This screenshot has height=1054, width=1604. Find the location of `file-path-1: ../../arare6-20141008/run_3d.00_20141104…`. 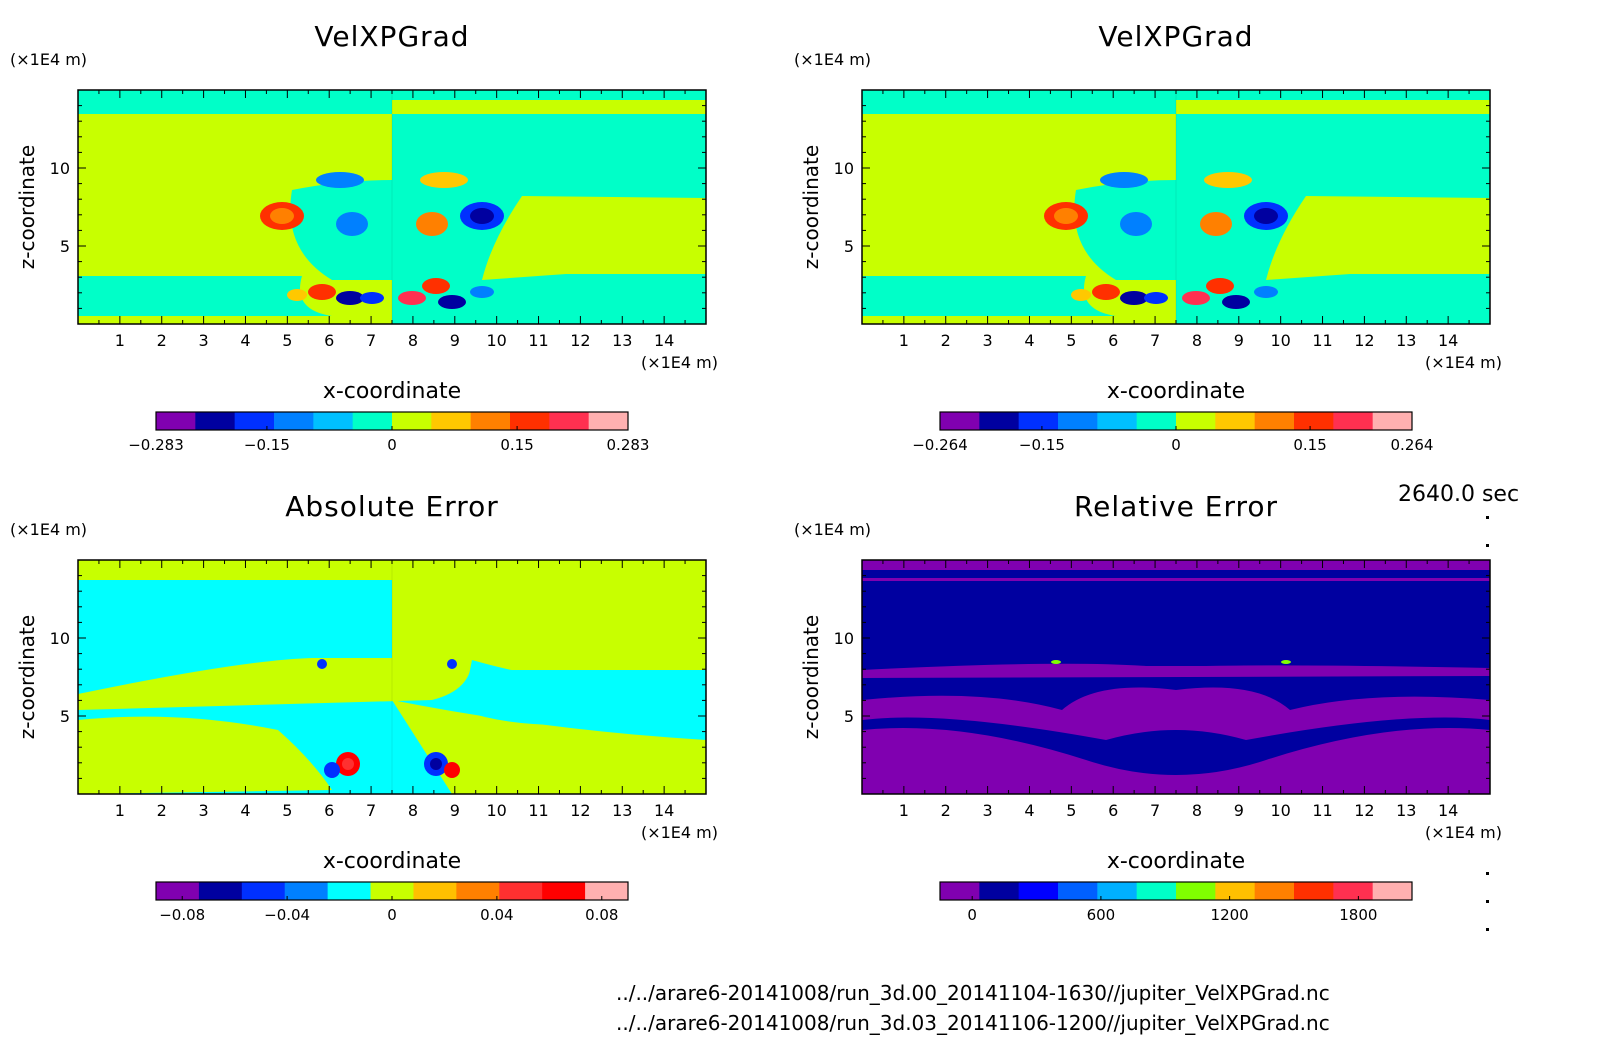

file-path-1: ../../arare6-20141008/run_3d.00_20141104… is located at coordinates (973, 993).